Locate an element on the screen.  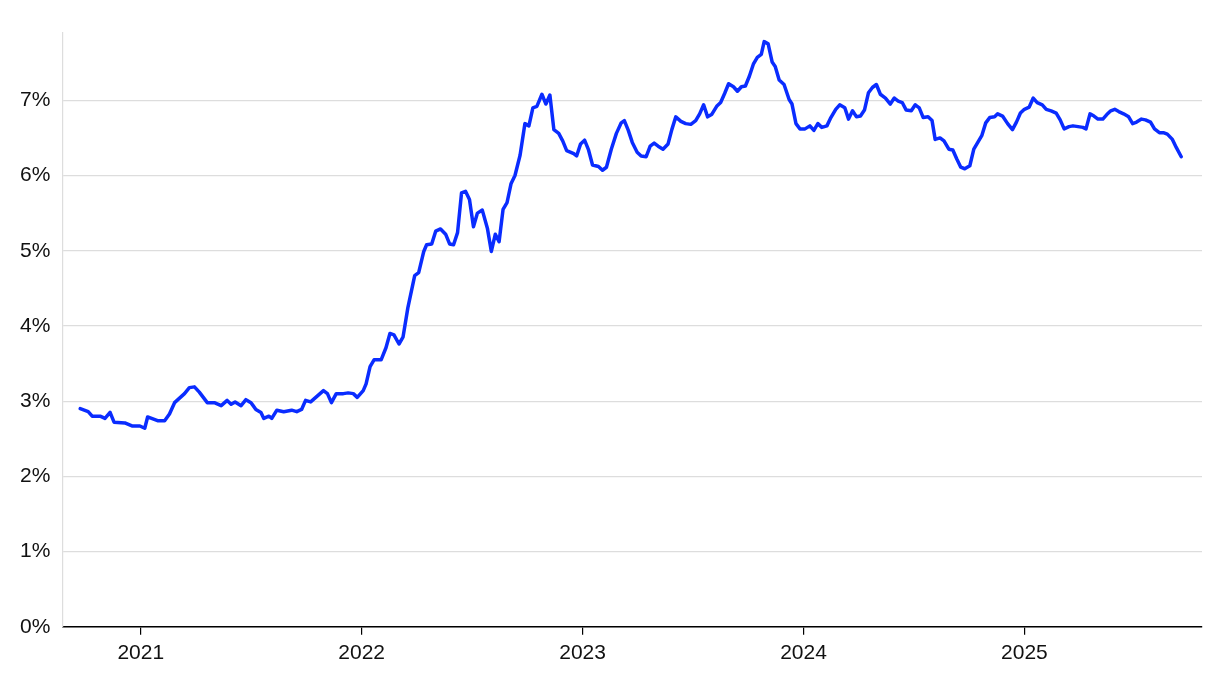
y-tick-label: 3% is located at coordinates (35, 399).